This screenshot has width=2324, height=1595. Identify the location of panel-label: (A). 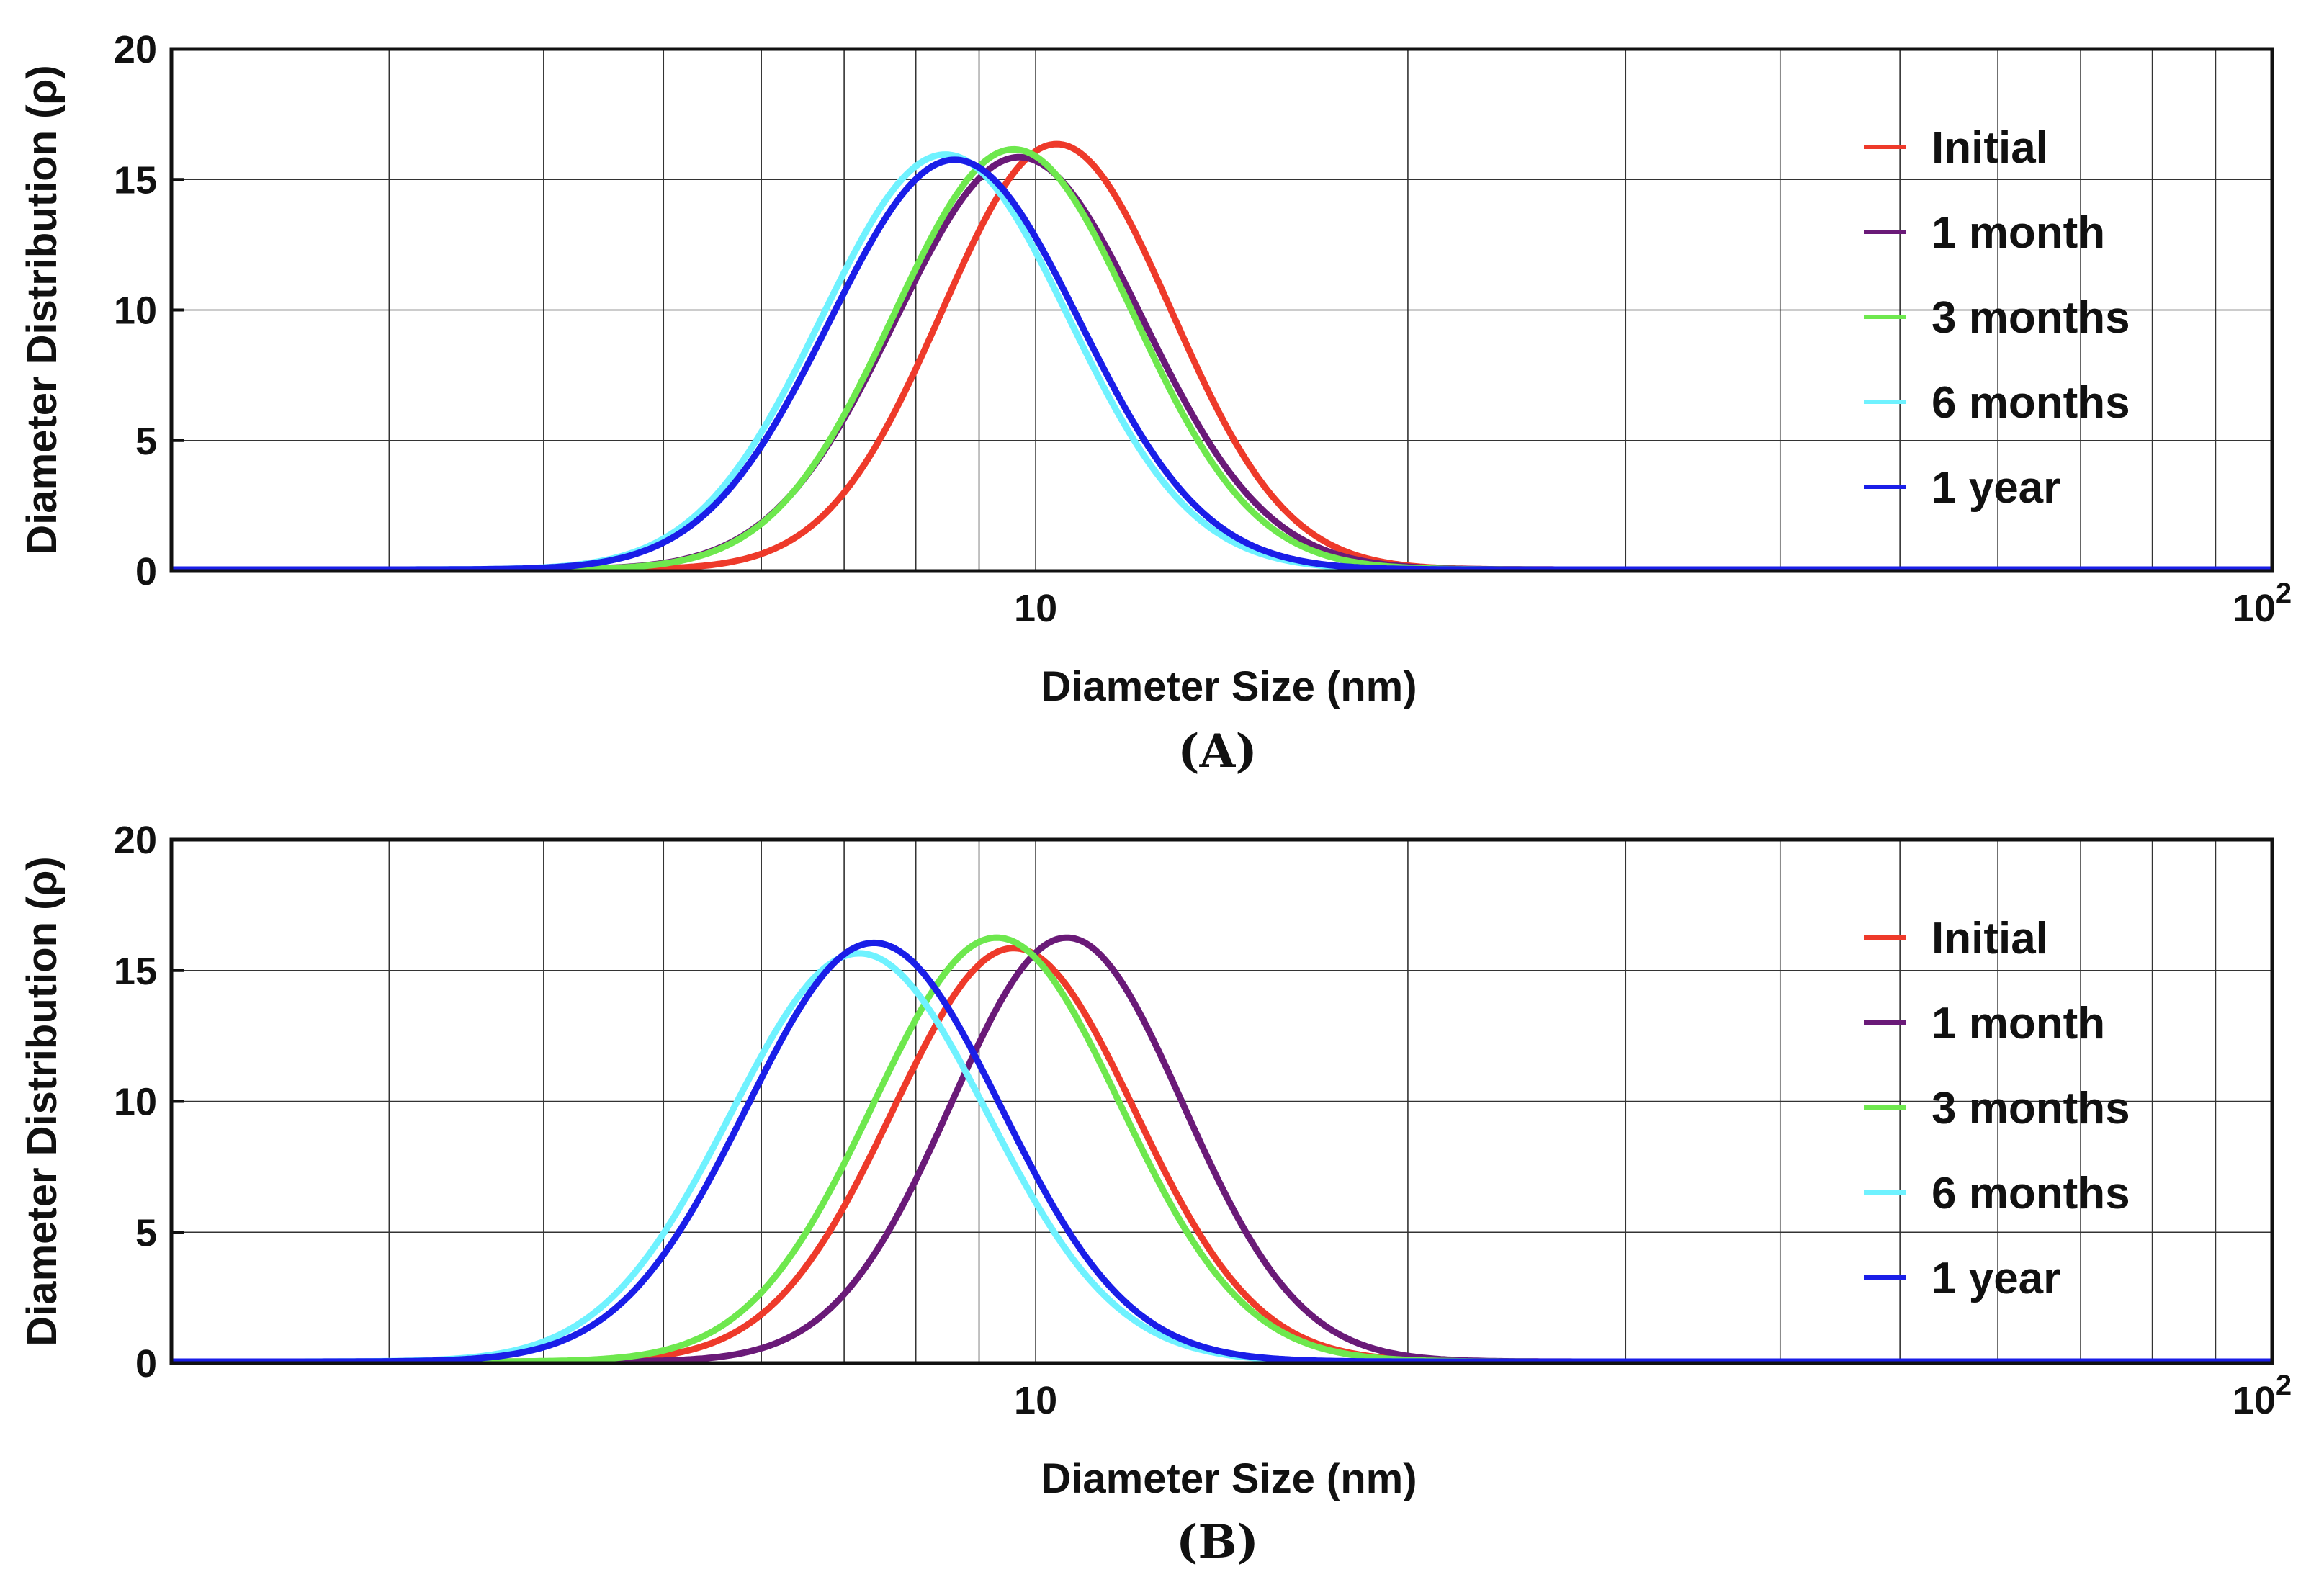
(1217, 751).